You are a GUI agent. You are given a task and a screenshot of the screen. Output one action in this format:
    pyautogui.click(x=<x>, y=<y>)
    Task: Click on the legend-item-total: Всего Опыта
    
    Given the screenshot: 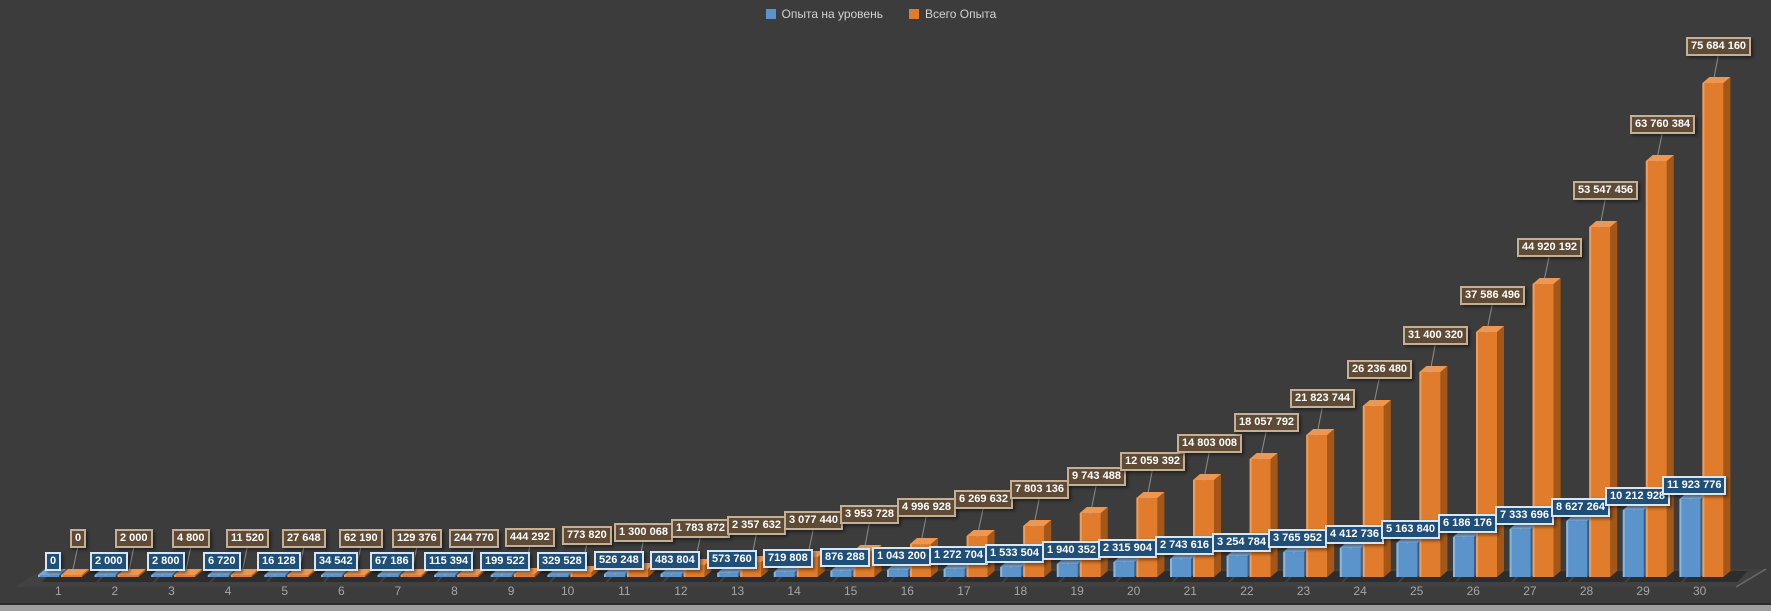 What is the action you would take?
    pyautogui.click(x=952, y=14)
    